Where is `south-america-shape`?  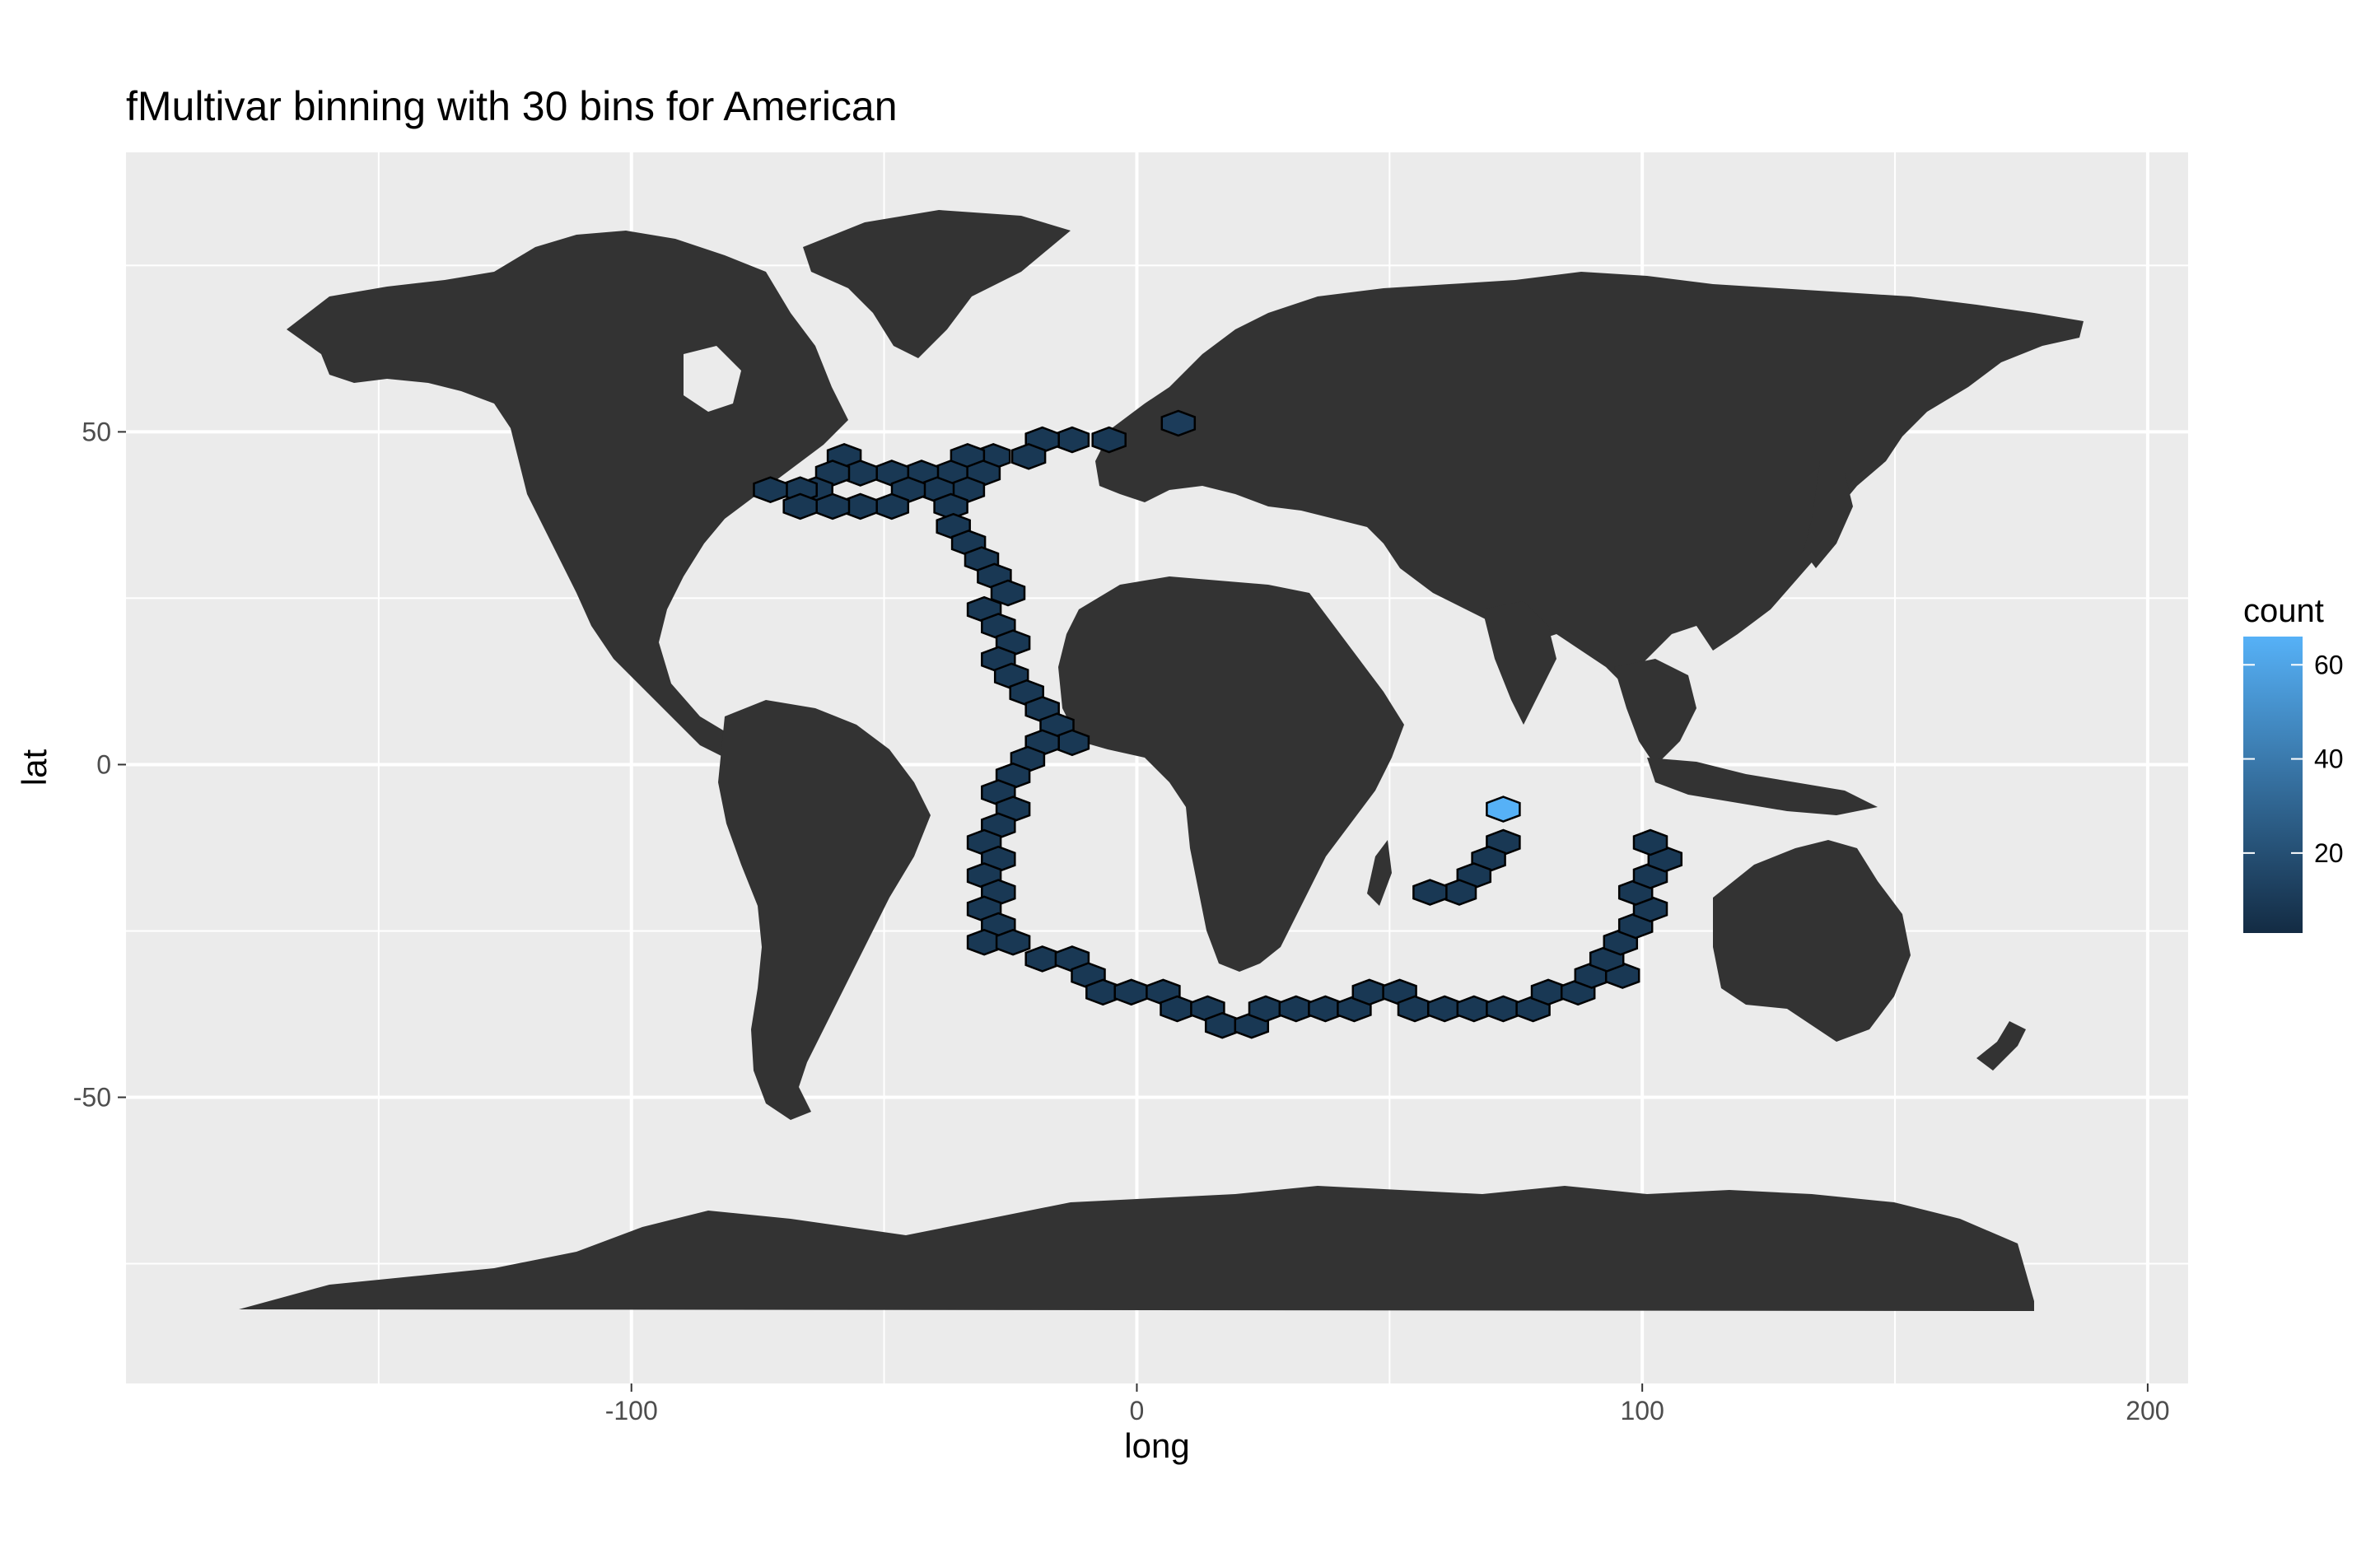 south-america-shape is located at coordinates (824, 910).